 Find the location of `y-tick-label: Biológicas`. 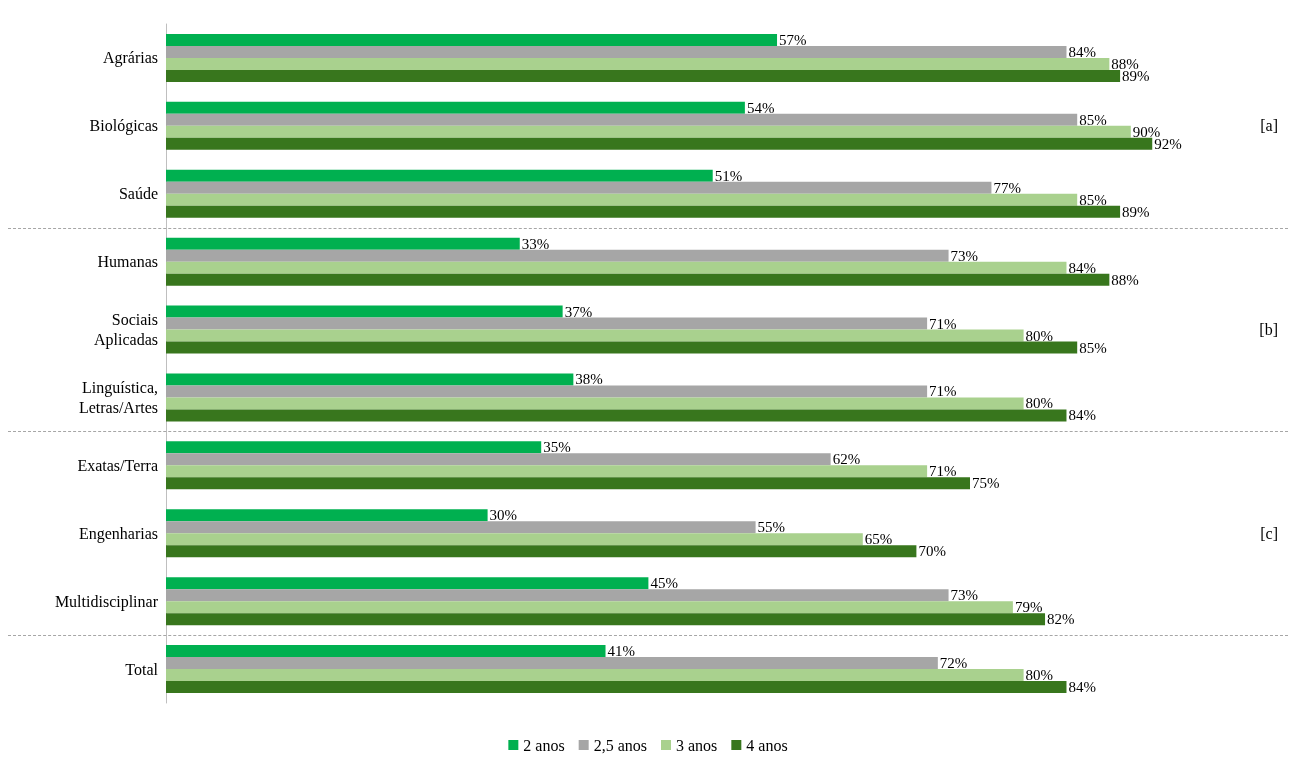

y-tick-label: Biológicas is located at coordinates (123, 126).